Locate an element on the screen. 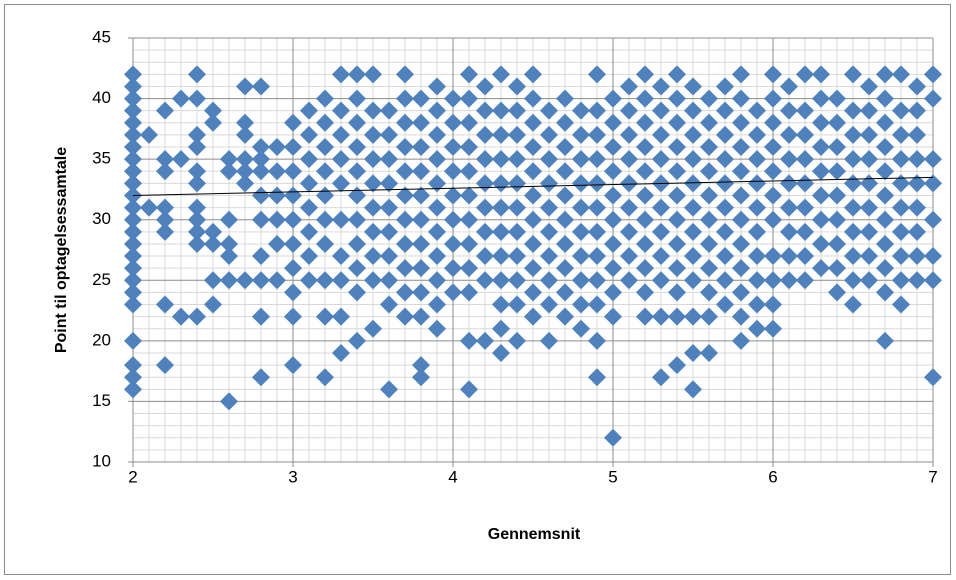 The image size is (956, 580). x-tick-label: 4 is located at coordinates (452, 476).